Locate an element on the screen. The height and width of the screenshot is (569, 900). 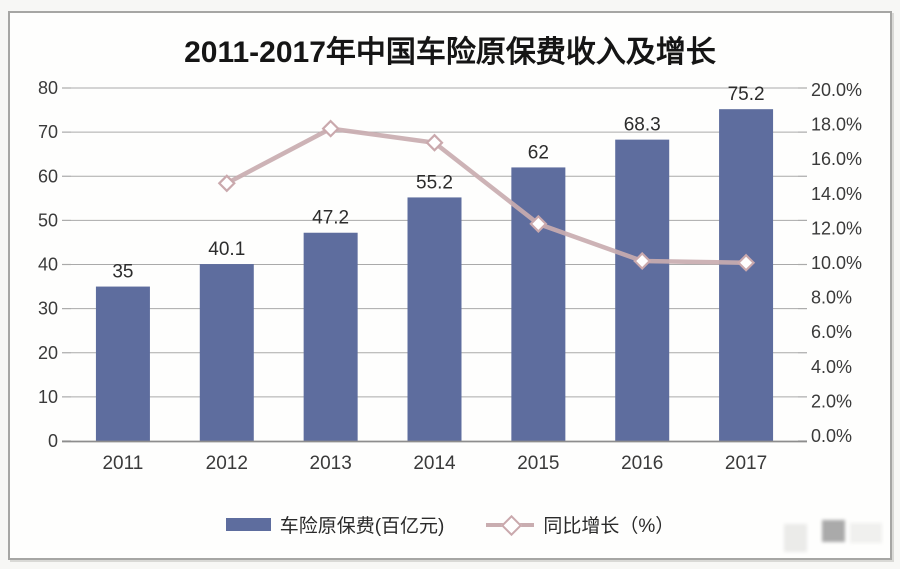
bar-value-label: 55.2 is located at coordinates (434, 182).